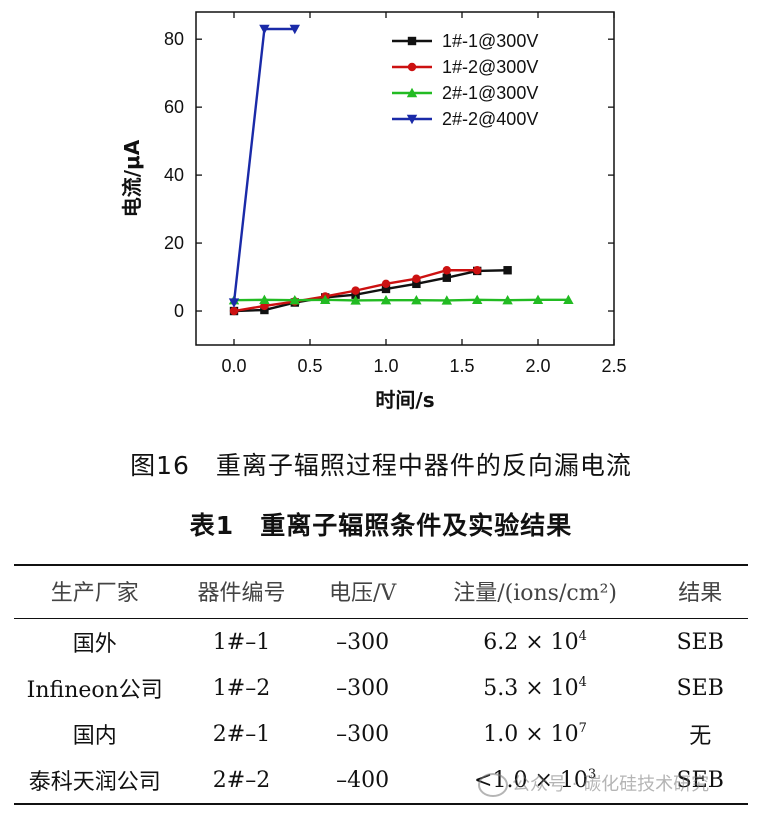 The height and width of the screenshot is (816, 762). I want to click on table-row: 国外 1#–1 –300 6.2 × 104 SEB, so click(381, 642).